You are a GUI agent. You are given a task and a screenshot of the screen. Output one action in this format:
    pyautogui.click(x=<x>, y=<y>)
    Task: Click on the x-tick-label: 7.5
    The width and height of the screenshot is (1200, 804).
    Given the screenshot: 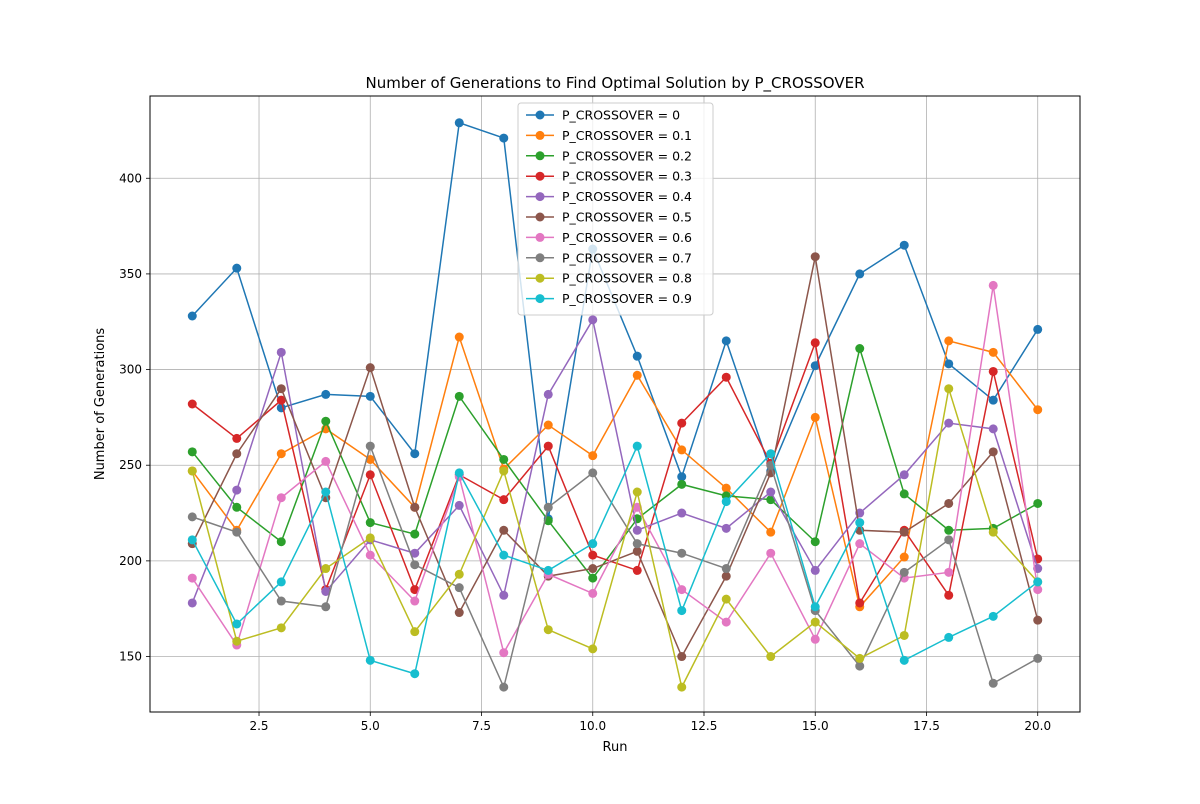 What is the action you would take?
    pyautogui.click(x=481, y=726)
    